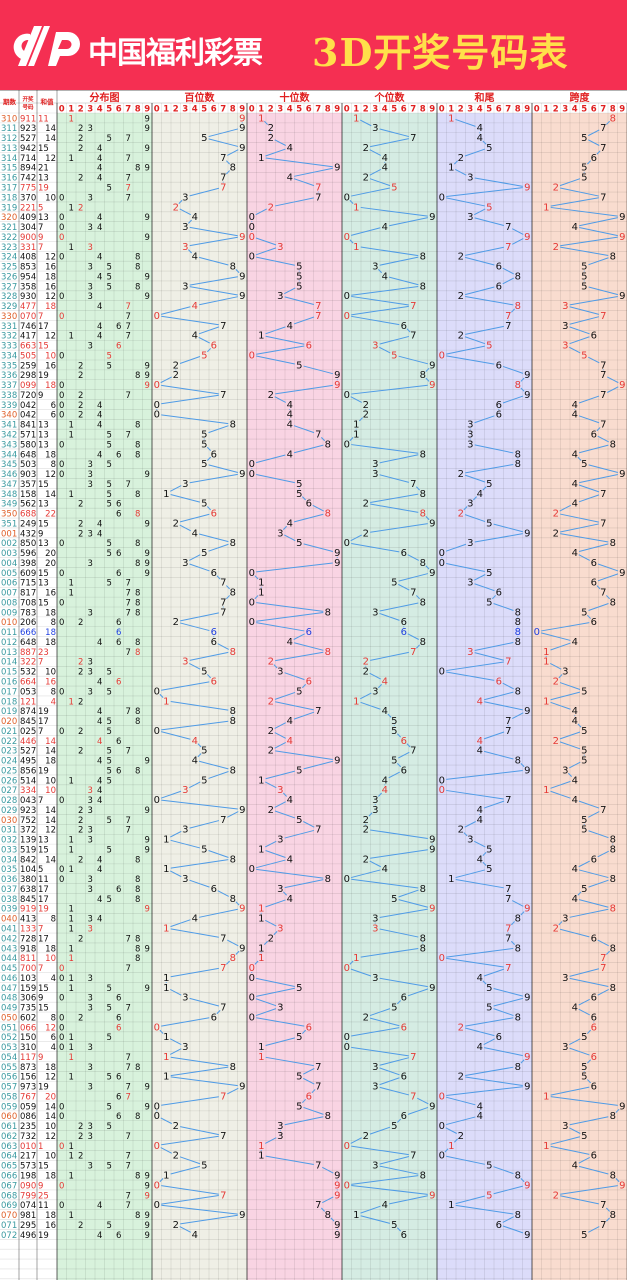 Image resolution: width=627 pixels, height=1280 pixels. What do you see at coordinates (119, 110) in the screenshot?
I see `digit-header: 6` at bounding box center [119, 110].